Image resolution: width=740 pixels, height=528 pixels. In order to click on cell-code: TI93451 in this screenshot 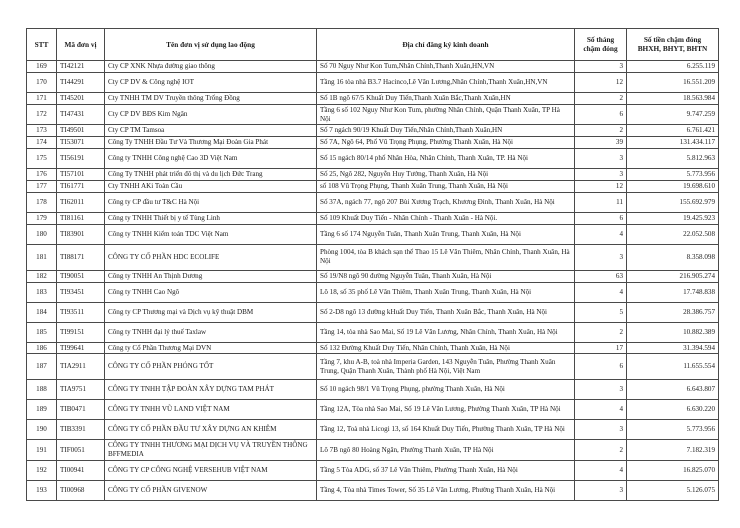, I will do `click(80, 292)`.